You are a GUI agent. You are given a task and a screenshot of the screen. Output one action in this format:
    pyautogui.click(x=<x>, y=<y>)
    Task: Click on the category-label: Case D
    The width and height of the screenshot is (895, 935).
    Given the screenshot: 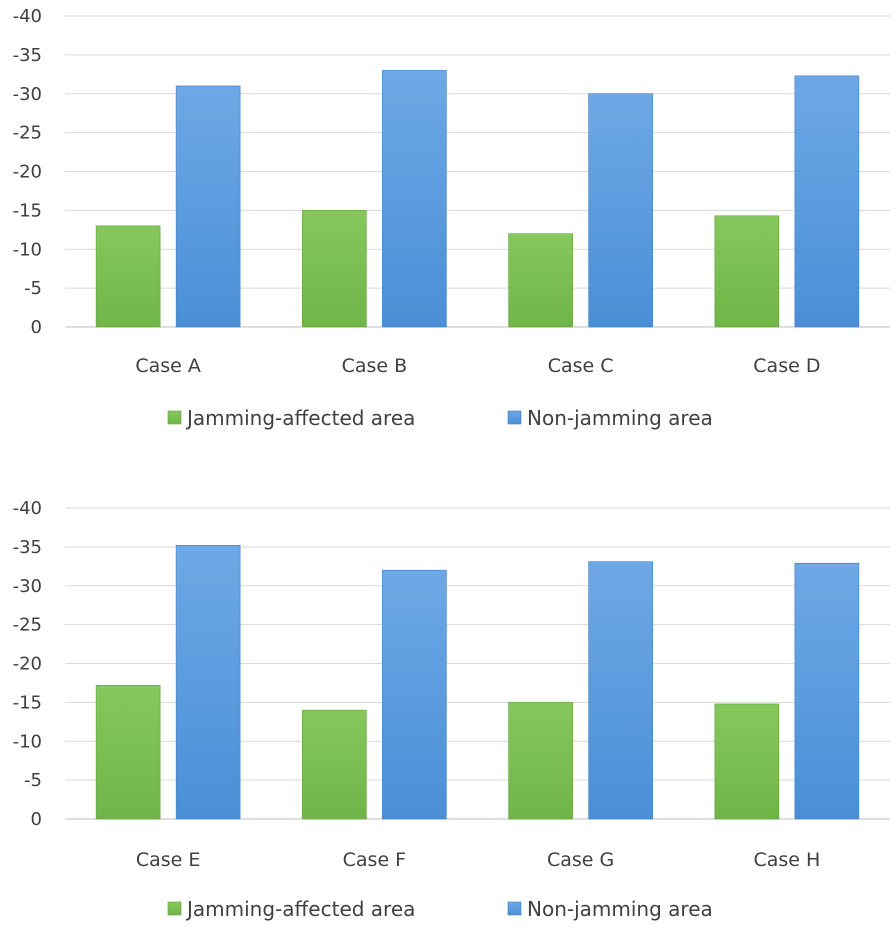 What is the action you would take?
    pyautogui.click(x=786, y=366)
    